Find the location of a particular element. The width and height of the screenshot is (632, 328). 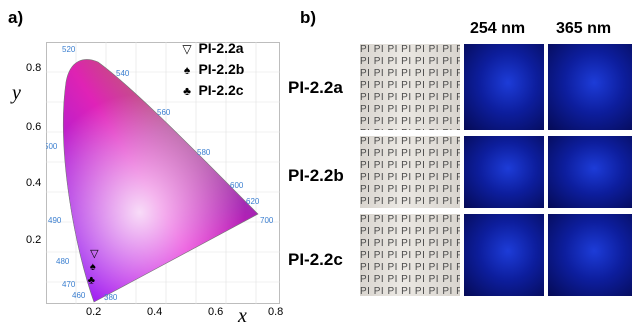

photo-pi-2-2c-365nm is located at coordinates (590, 255).